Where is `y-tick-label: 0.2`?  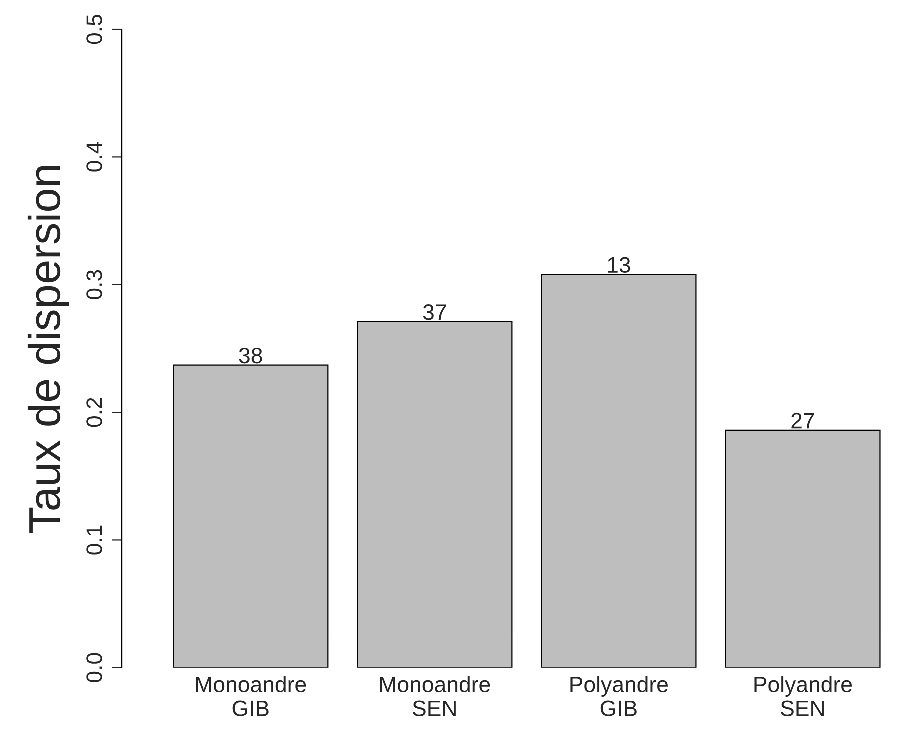 y-tick-label: 0.2 is located at coordinates (94, 413).